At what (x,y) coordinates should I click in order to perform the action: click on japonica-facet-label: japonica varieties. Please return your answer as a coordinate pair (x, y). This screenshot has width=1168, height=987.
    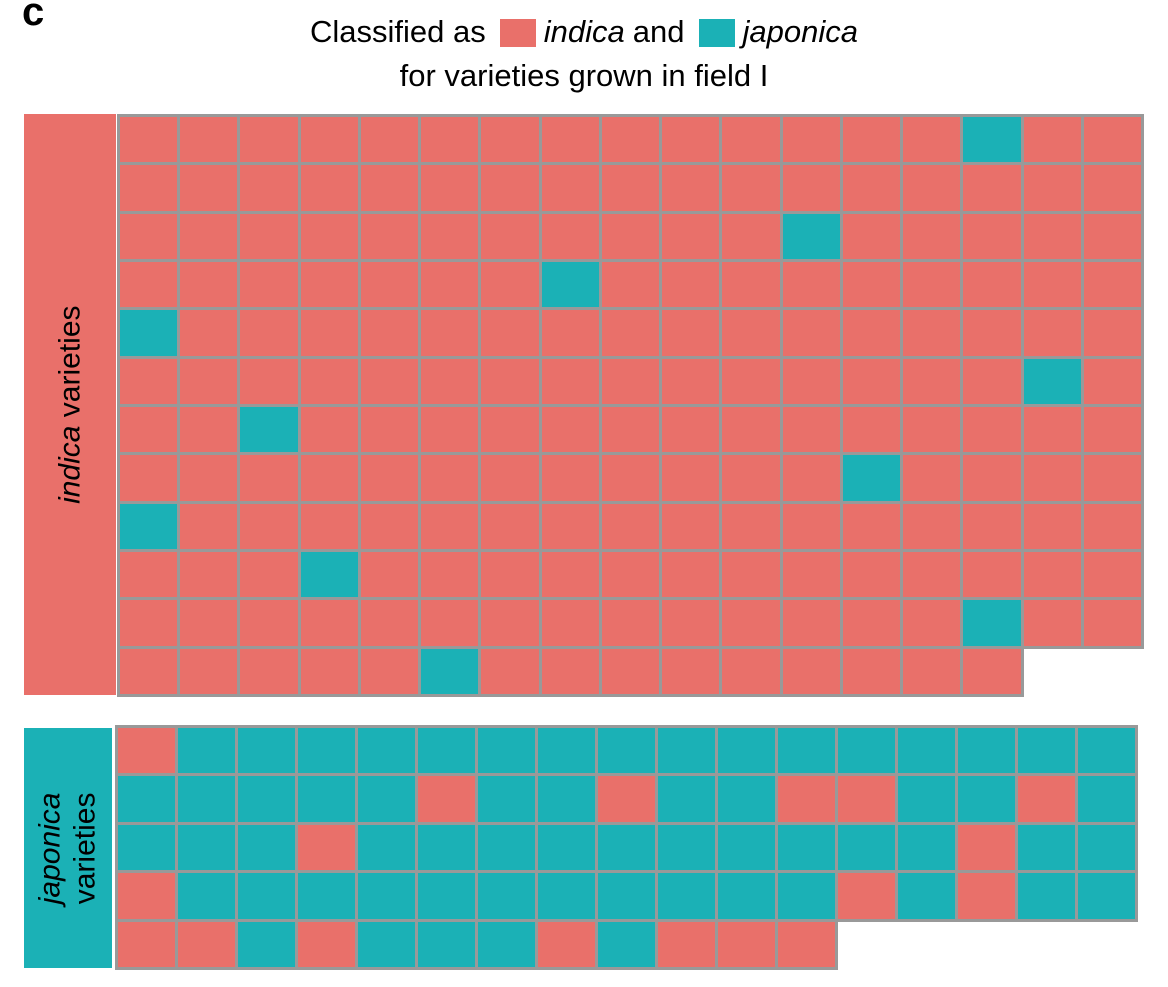
    Looking at the image, I should click on (68, 848).